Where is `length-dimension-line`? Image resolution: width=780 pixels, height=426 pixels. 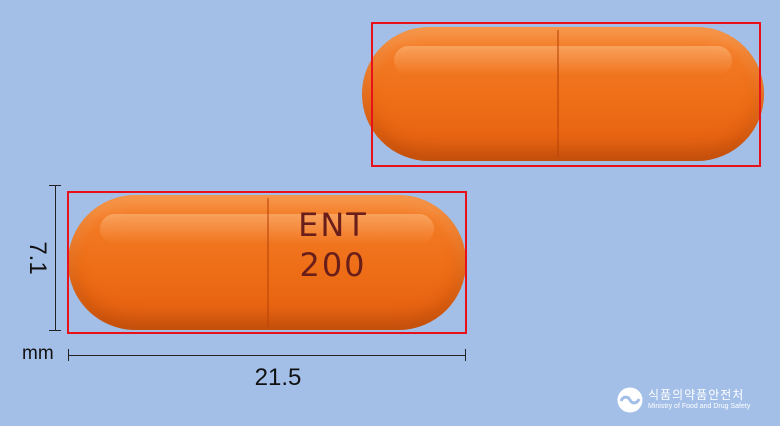 length-dimension-line is located at coordinates (267, 355).